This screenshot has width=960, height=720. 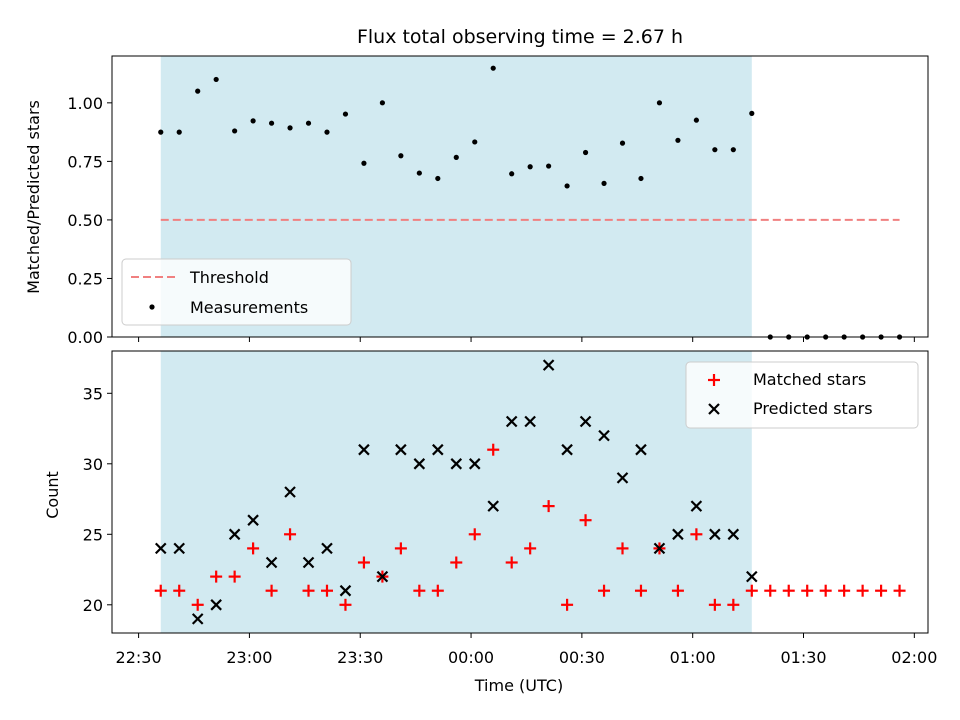 I want to click on bottom-legend: Matched stars Predicted stars, so click(x=802, y=395).